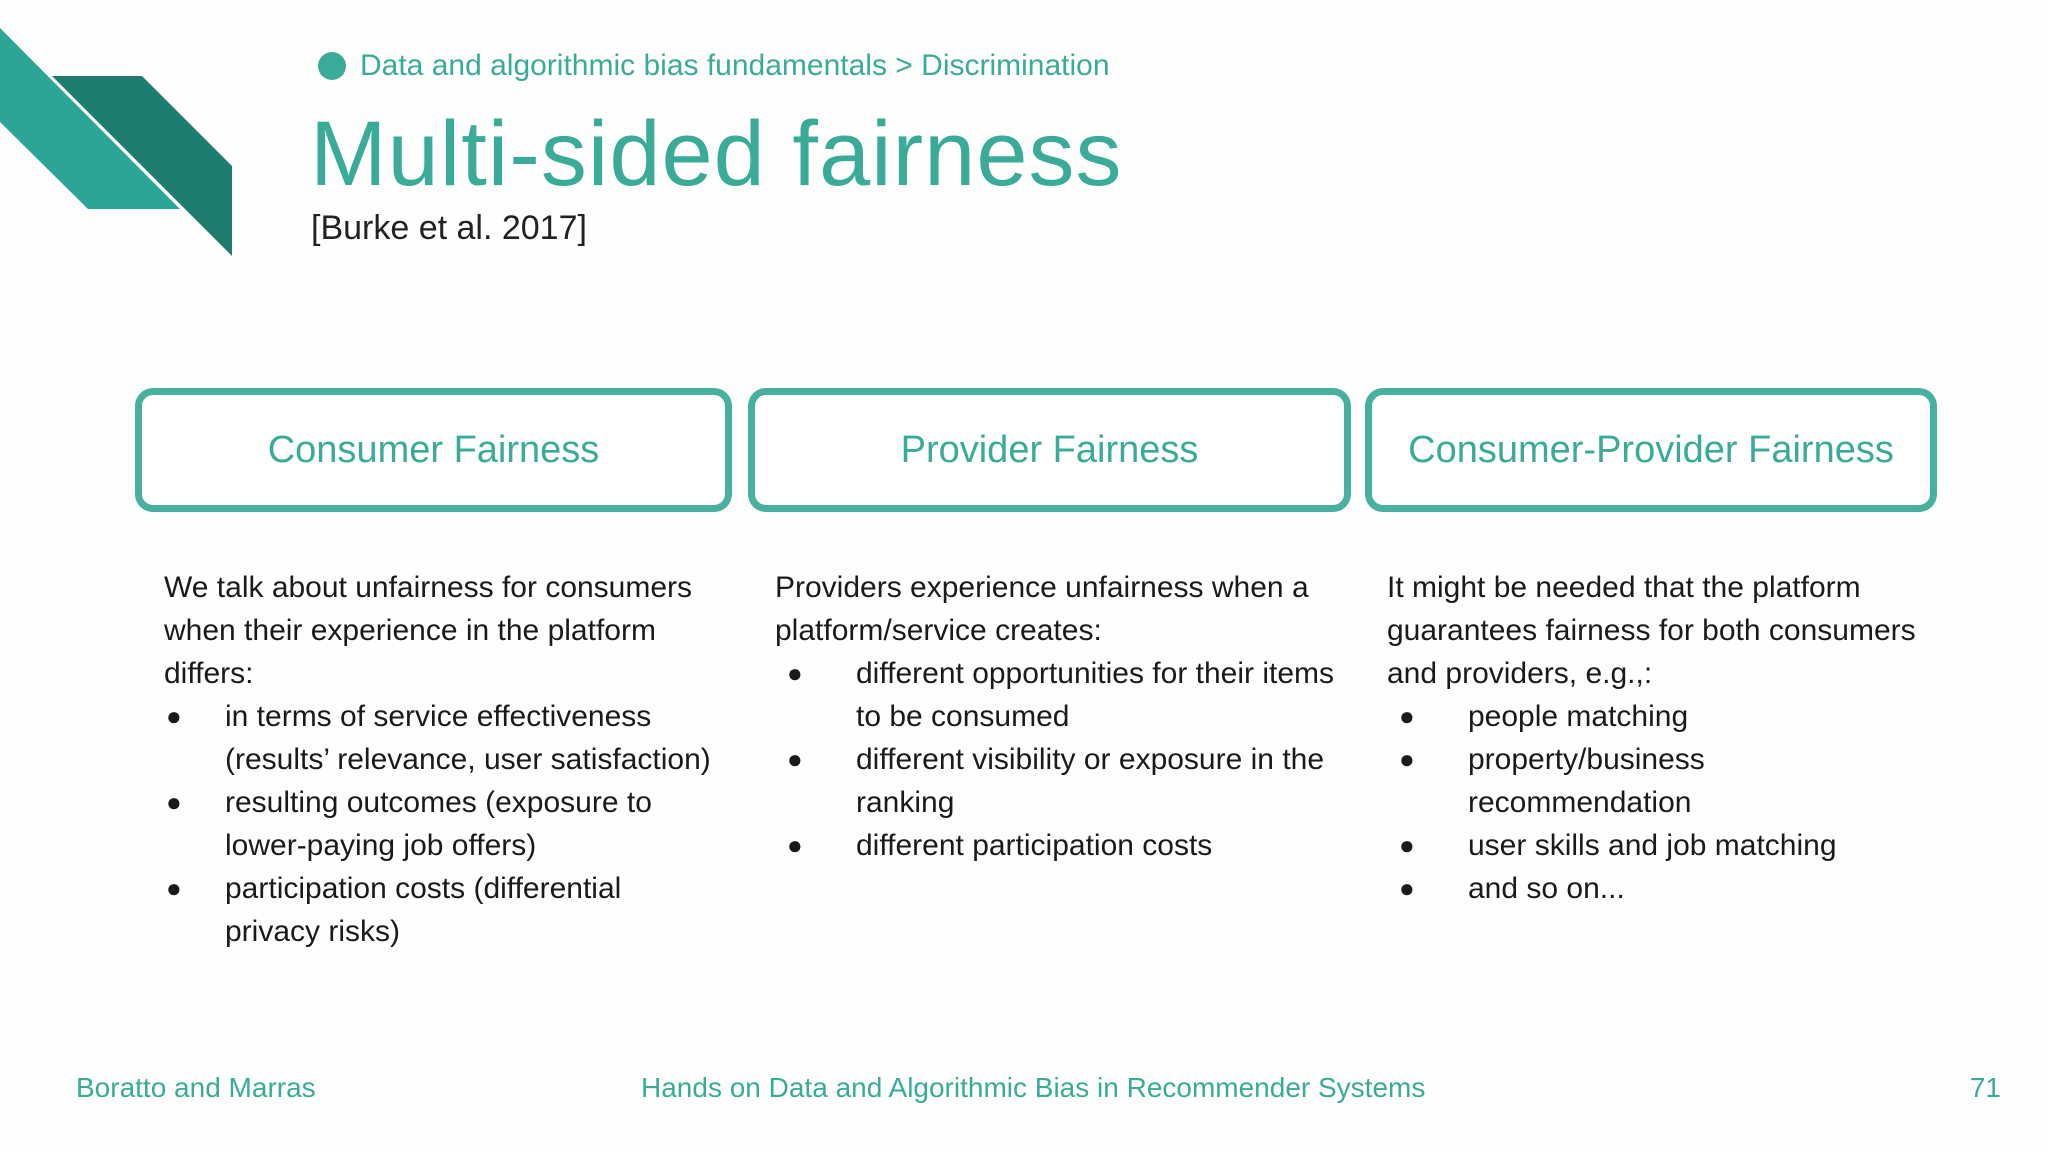 This screenshot has width=2048, height=1152. I want to click on provider-fairness-box: Provider Fairness, so click(1049, 450).